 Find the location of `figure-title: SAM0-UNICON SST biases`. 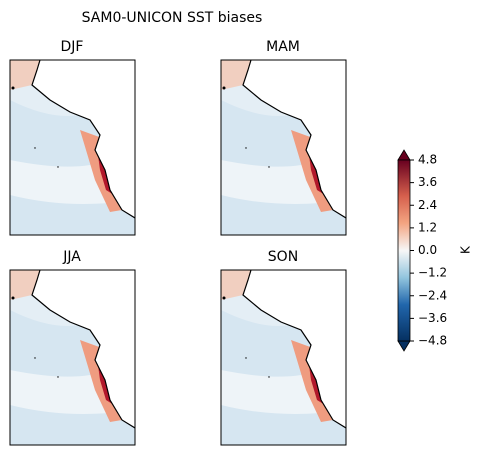

figure-title: SAM0-UNICON SST biases is located at coordinates (172, 18).